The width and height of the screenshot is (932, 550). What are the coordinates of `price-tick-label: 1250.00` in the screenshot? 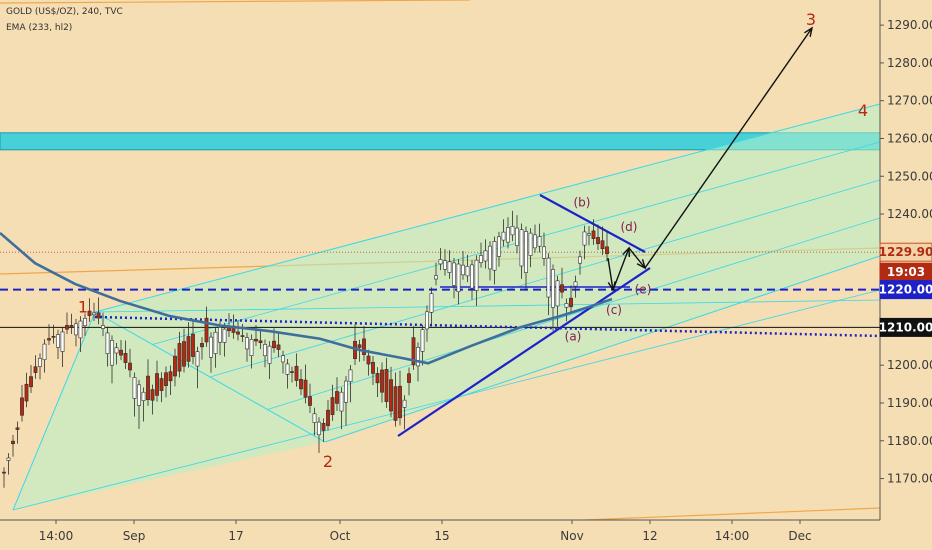 It's located at (909, 176).